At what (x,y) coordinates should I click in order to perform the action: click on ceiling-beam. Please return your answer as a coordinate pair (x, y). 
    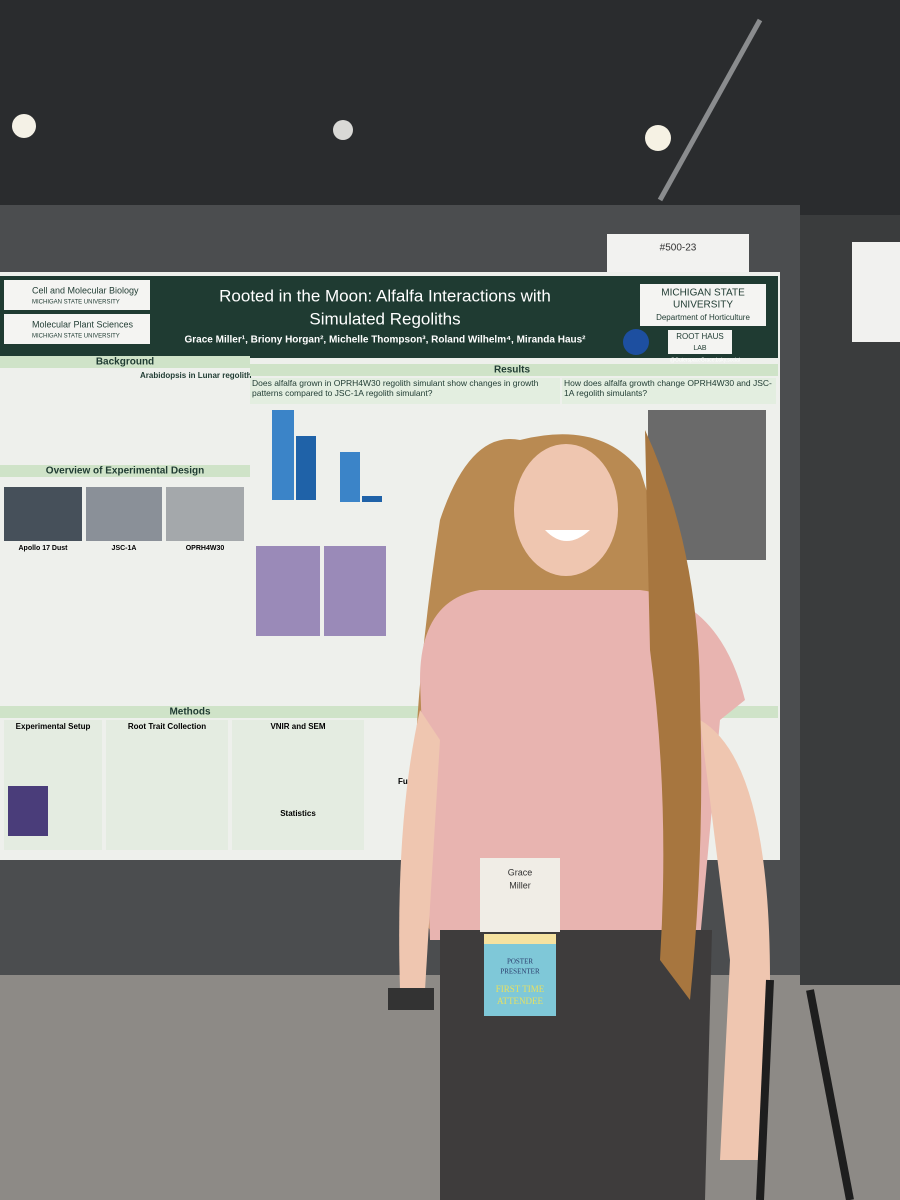
    Looking at the image, I should click on (710, 110).